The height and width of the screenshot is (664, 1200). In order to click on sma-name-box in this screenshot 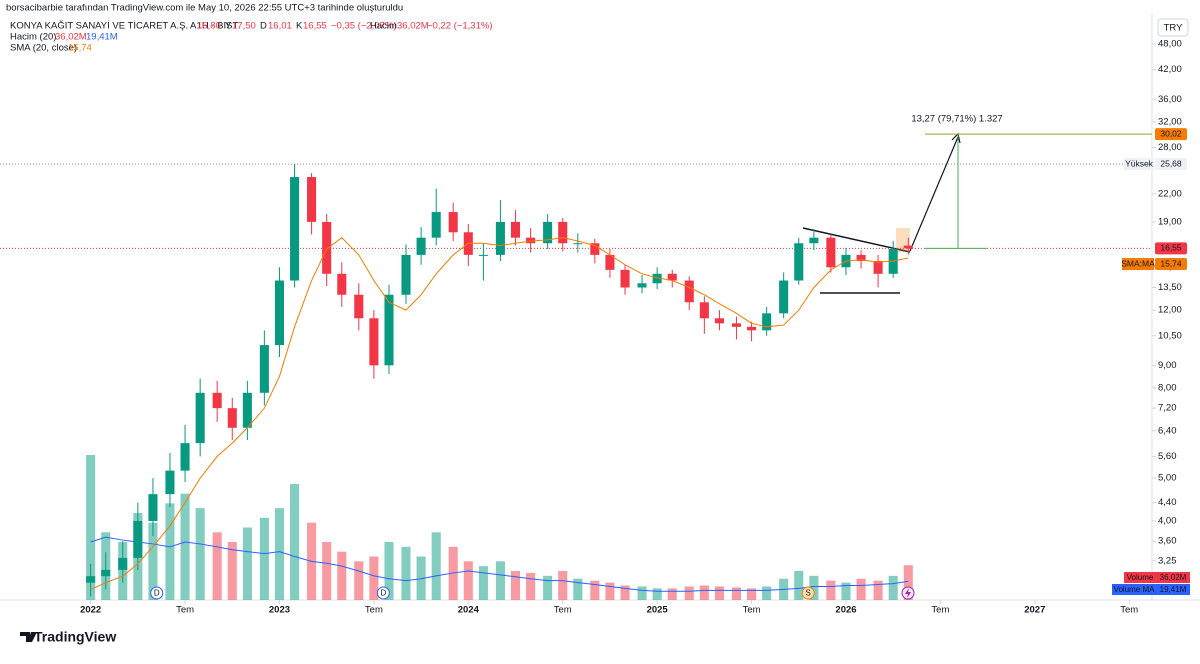, I will do `click(1138, 264)`.